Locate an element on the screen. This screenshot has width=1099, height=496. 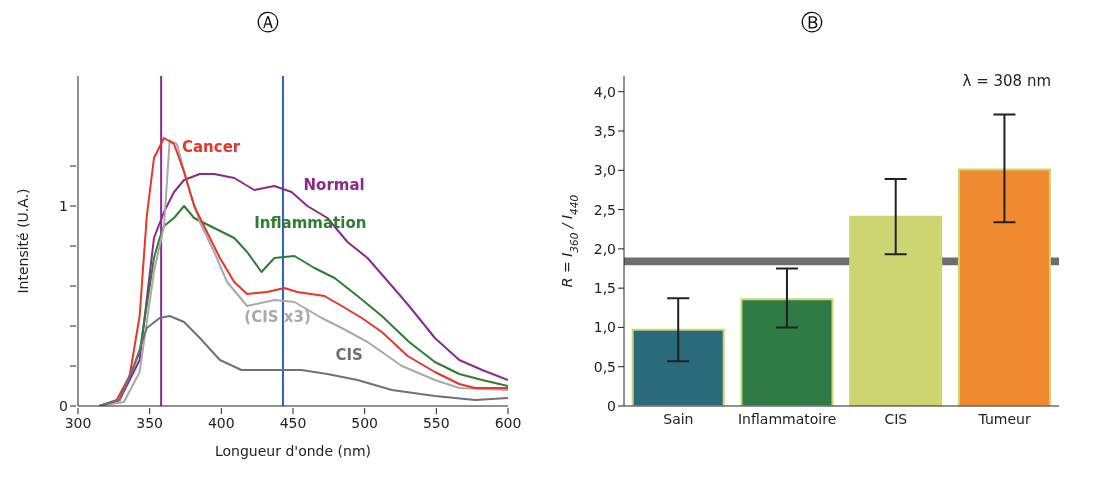
x-tick-label: 500 is located at coordinates (365, 422).